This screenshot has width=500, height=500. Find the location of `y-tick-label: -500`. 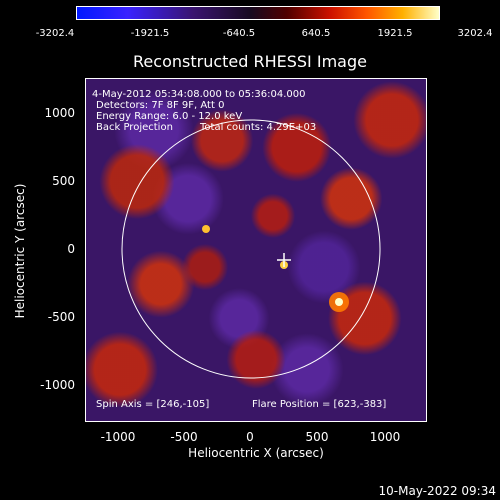

y-tick-label: -500 is located at coordinates (61, 317).